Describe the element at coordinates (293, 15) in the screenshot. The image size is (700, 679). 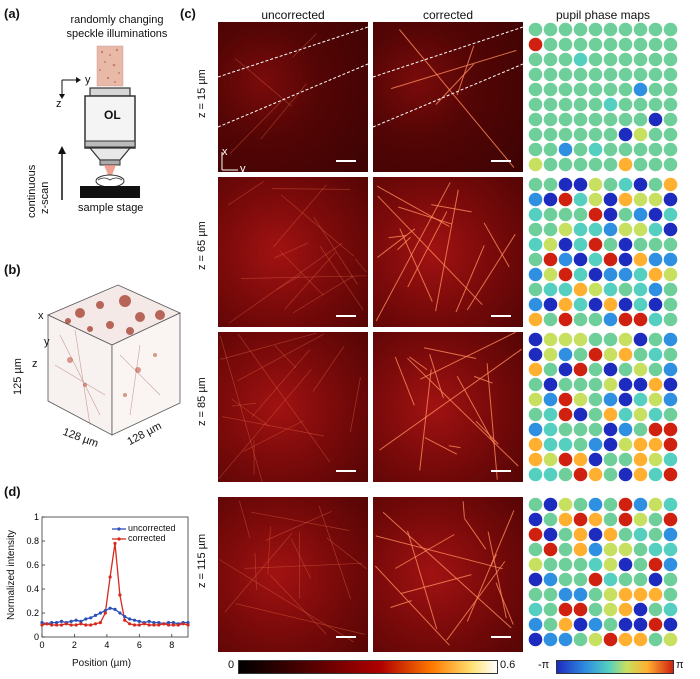
I see `col-title-uncorrected: uncorrected` at that location.